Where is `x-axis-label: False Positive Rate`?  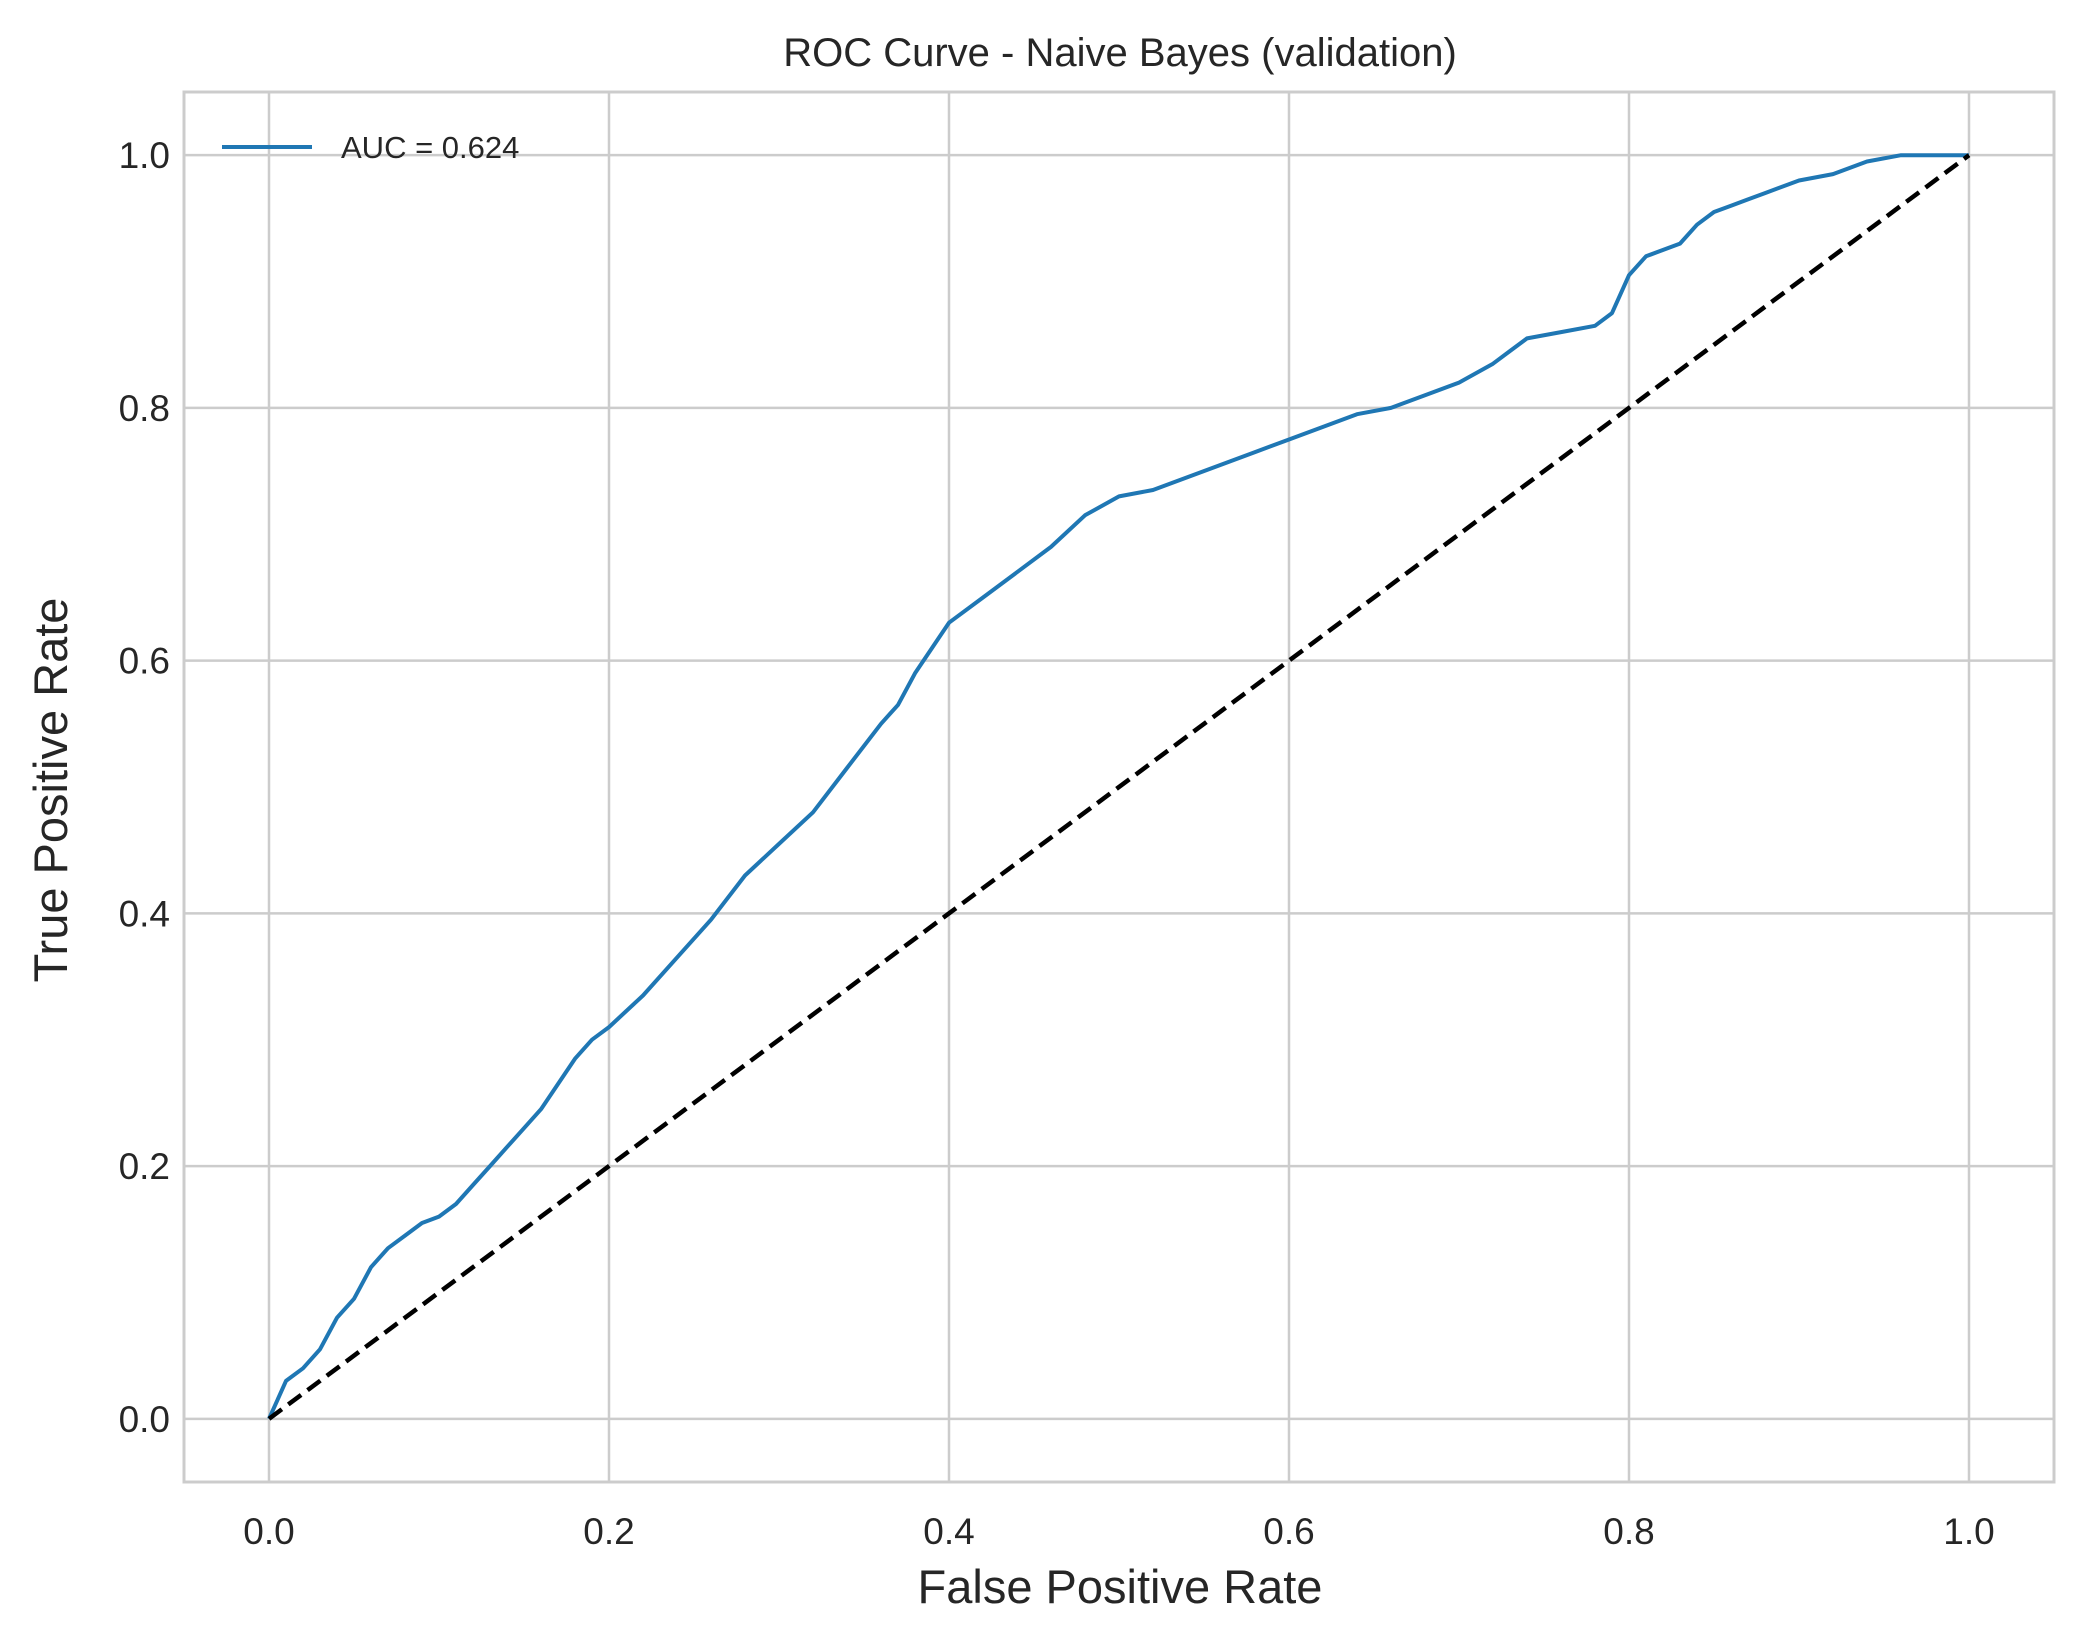
x-axis-label: False Positive Rate is located at coordinates (1120, 1586).